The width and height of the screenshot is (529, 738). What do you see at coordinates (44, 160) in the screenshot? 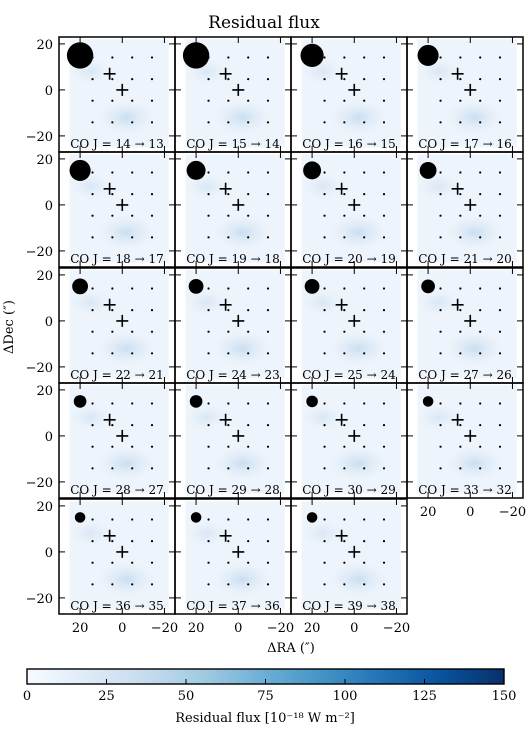
I see `y-tick-label: 20` at bounding box center [44, 160].